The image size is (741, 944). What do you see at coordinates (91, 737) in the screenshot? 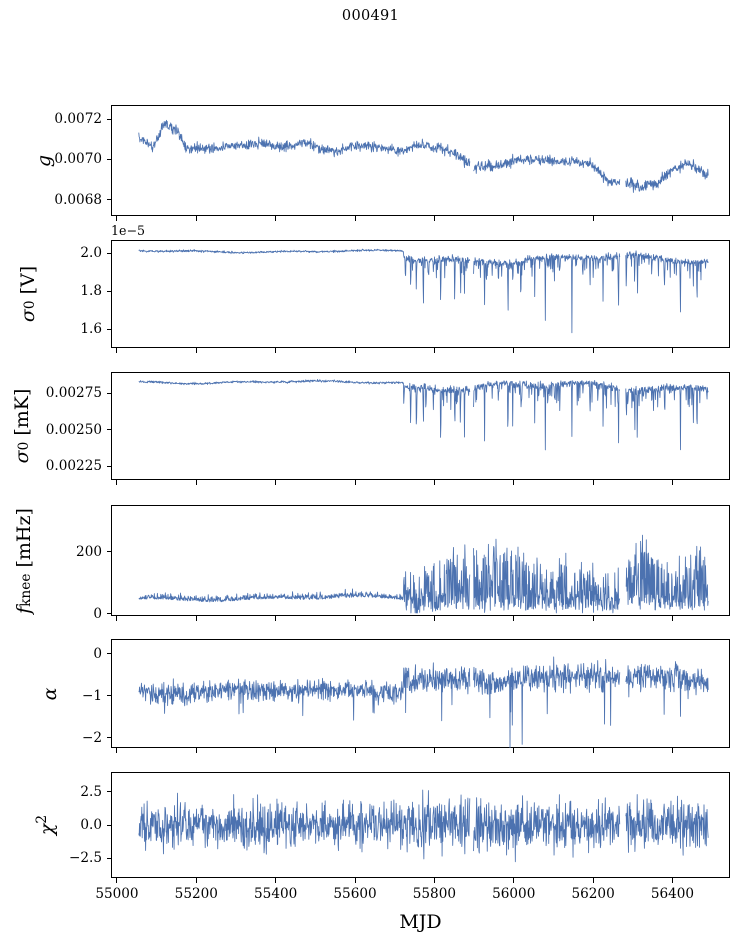
I see `ytick-label: −2` at bounding box center [91, 737].